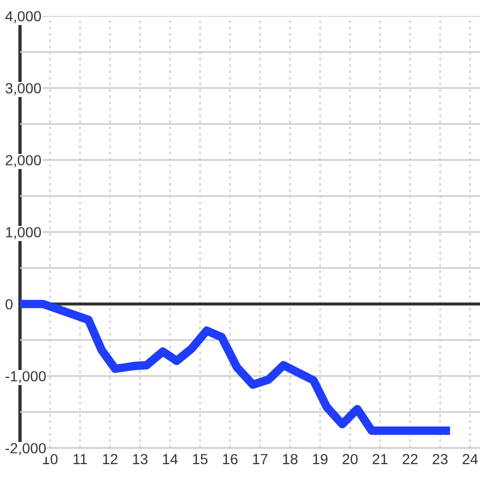  What do you see at coordinates (410, 459) in the screenshot?
I see `x-tick-label: 22` at bounding box center [410, 459].